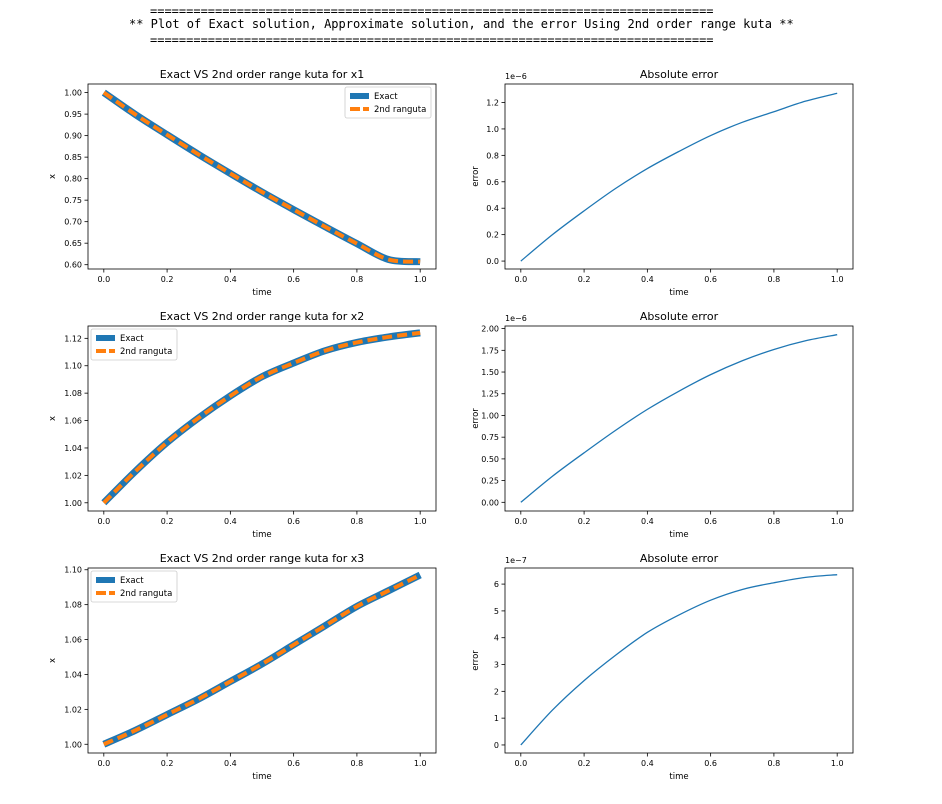 The width and height of the screenshot is (942, 804). I want to click on y-tick-label: 0.8, so click(492, 155).